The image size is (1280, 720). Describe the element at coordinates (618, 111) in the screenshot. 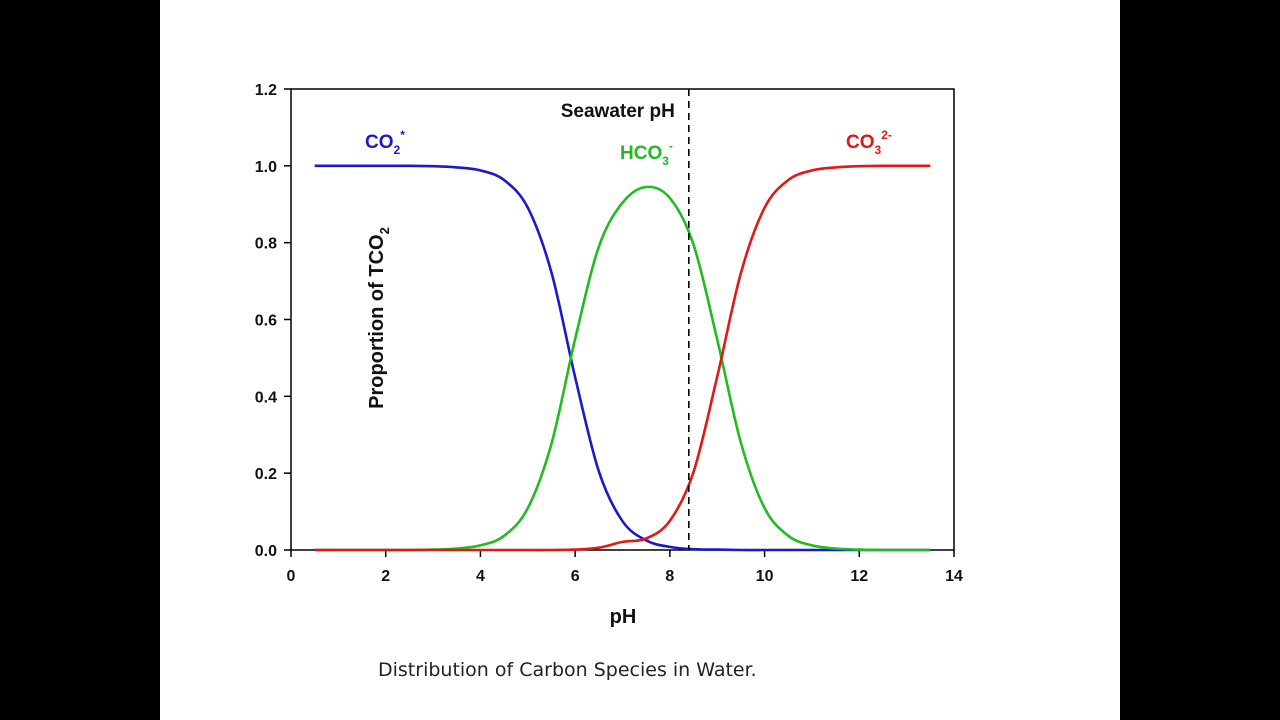

I see `seawater-ph-label: Seawater pH` at that location.